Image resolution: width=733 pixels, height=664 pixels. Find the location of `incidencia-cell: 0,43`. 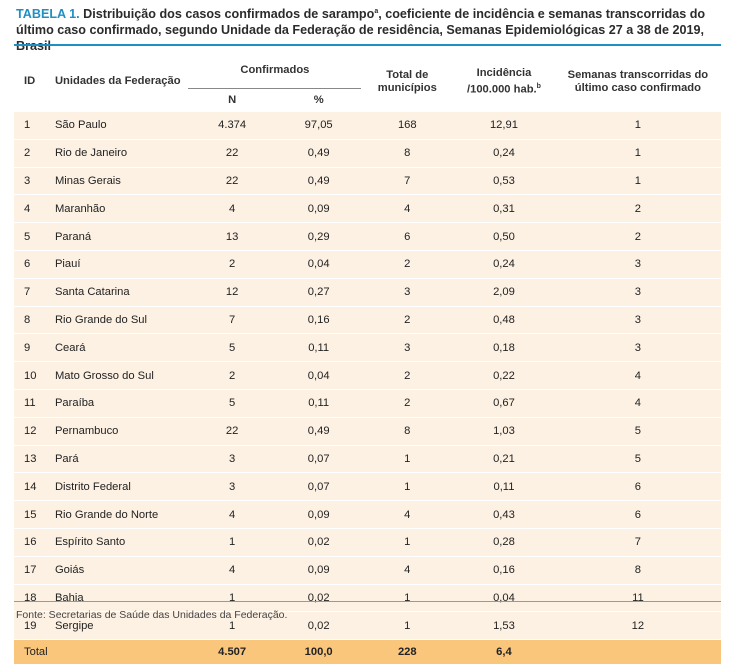

incidencia-cell: 0,43 is located at coordinates (504, 515).